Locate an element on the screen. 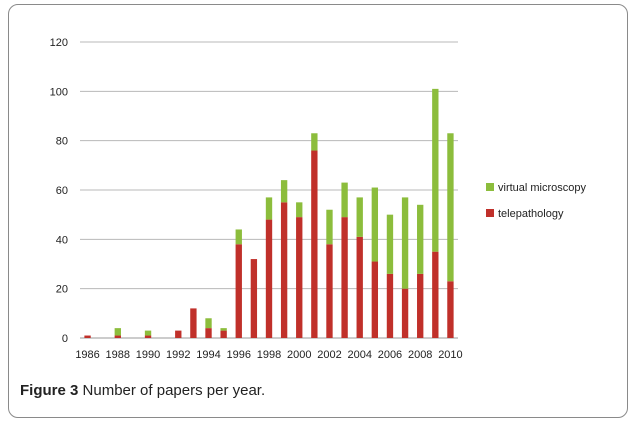  bar-telepathology-2009 is located at coordinates (435, 294).